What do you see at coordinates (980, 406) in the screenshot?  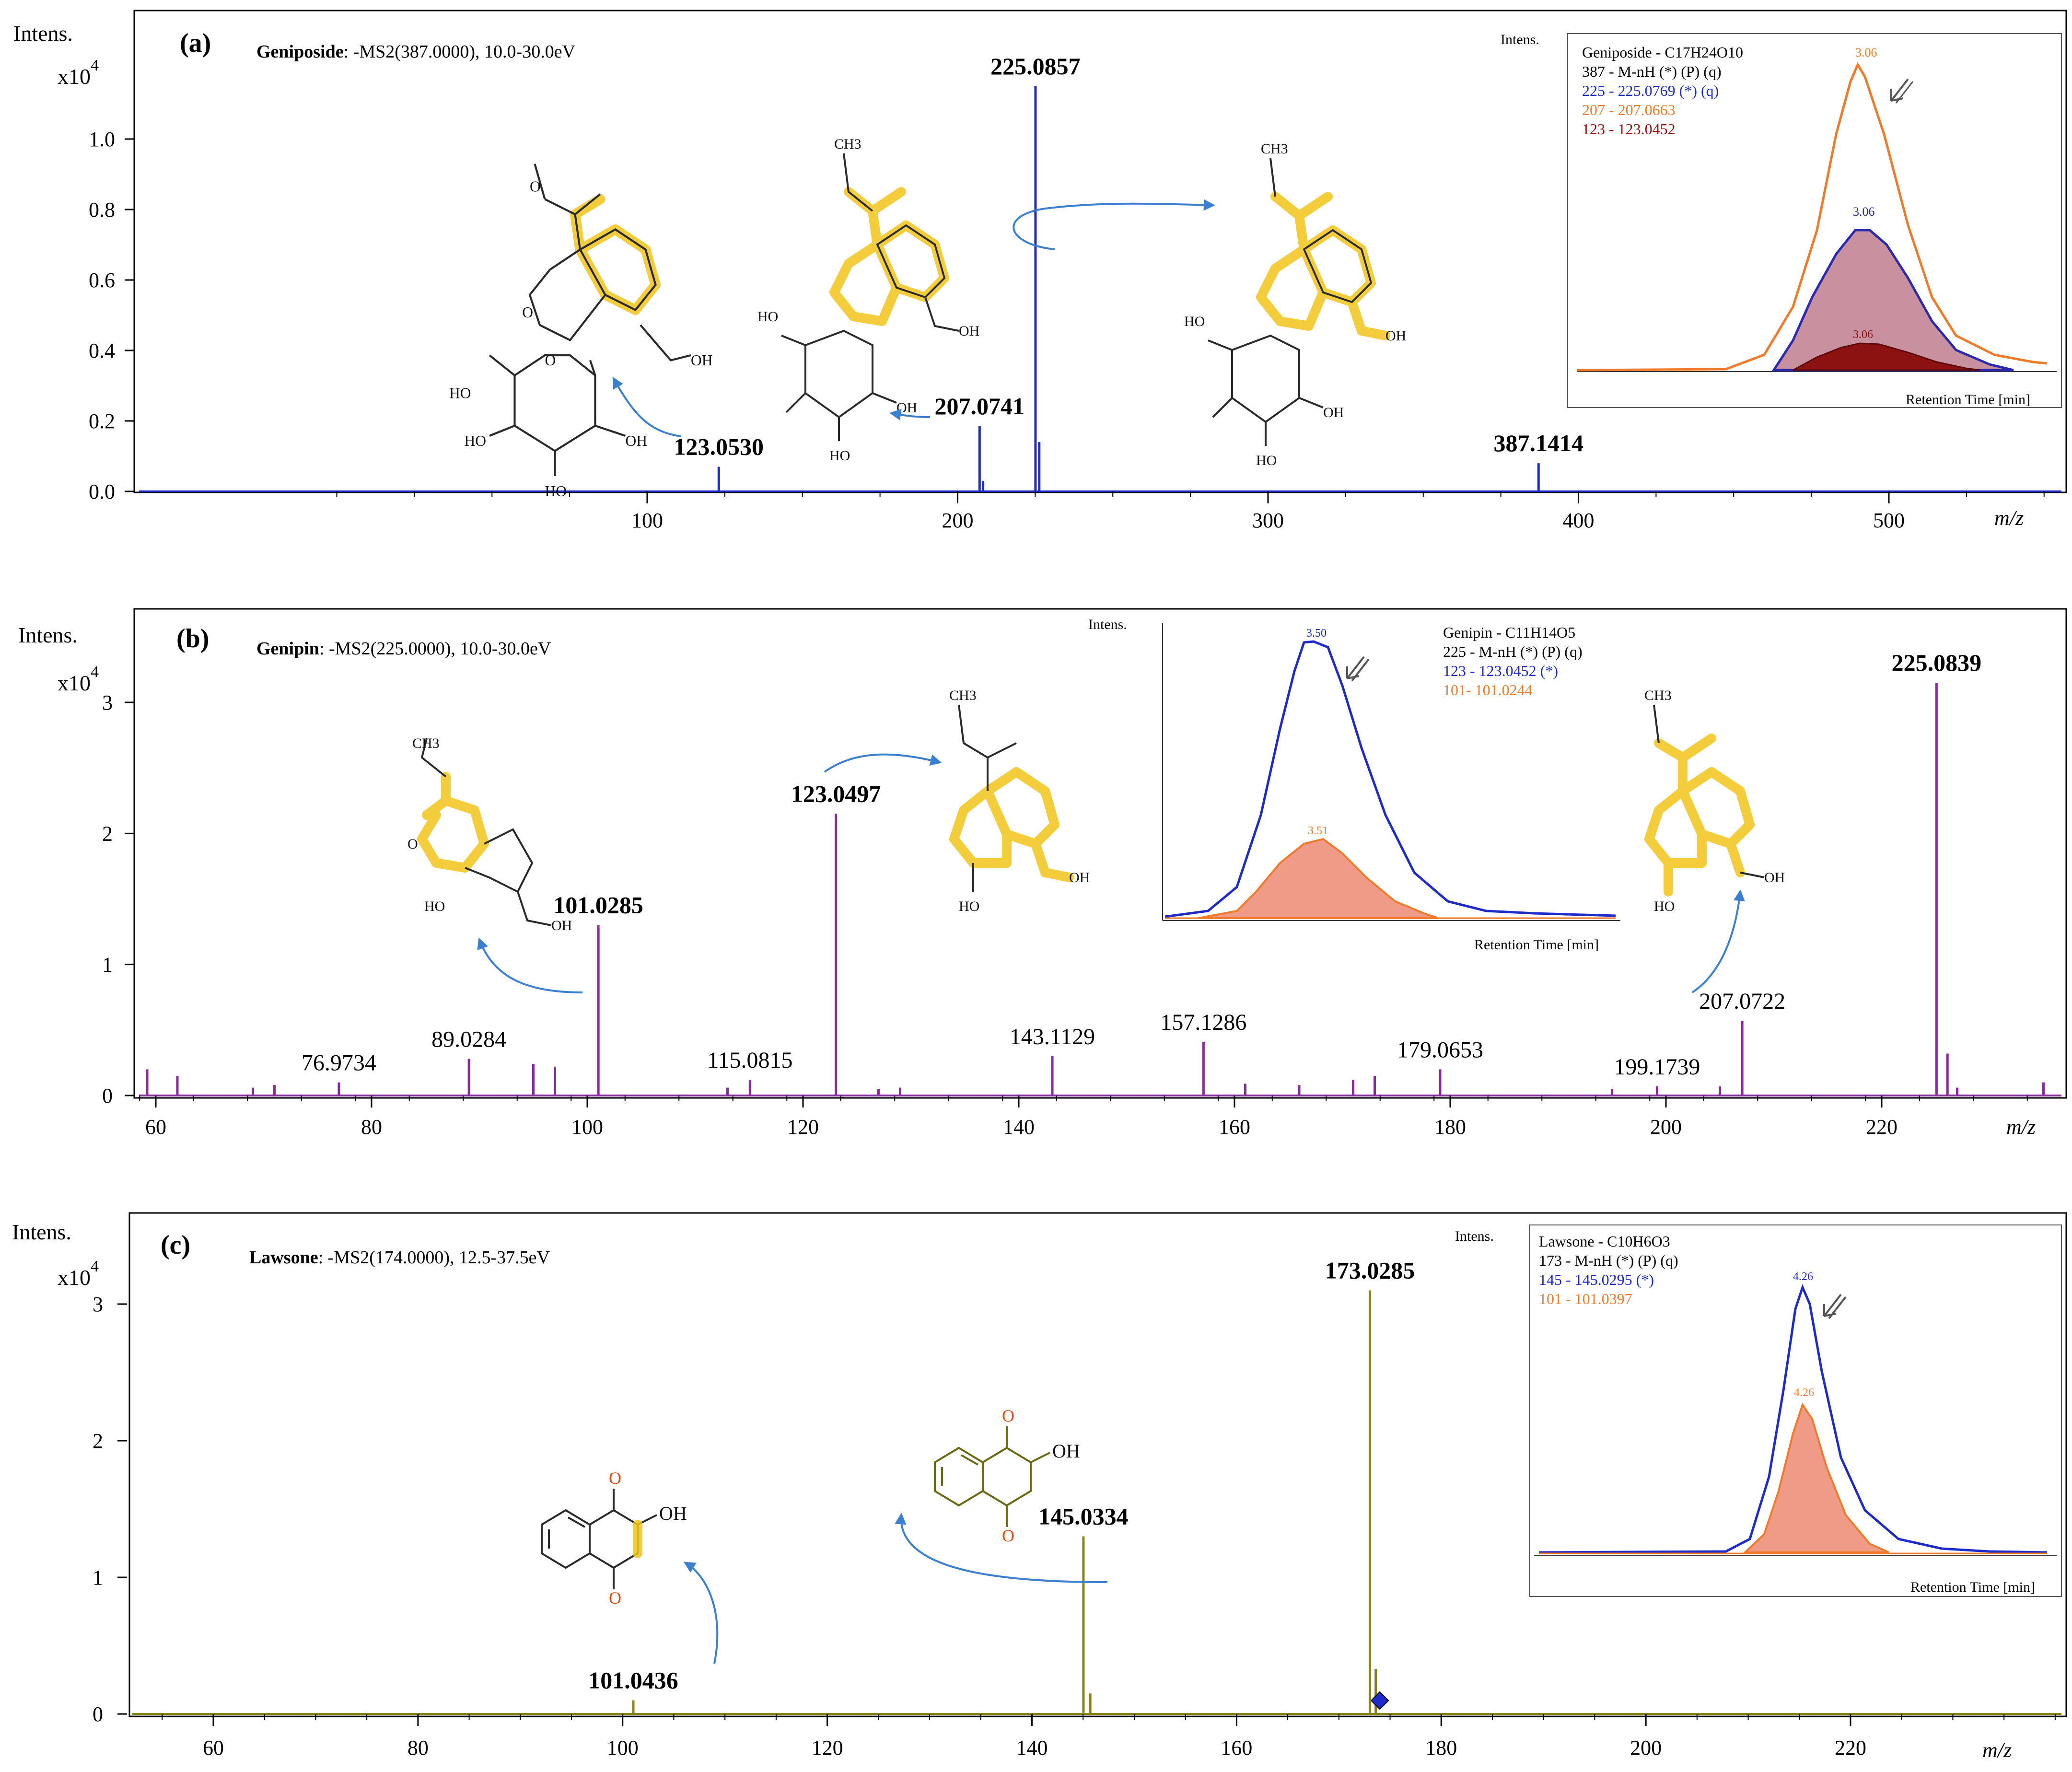 I see `peak-label: 207.0741` at bounding box center [980, 406].